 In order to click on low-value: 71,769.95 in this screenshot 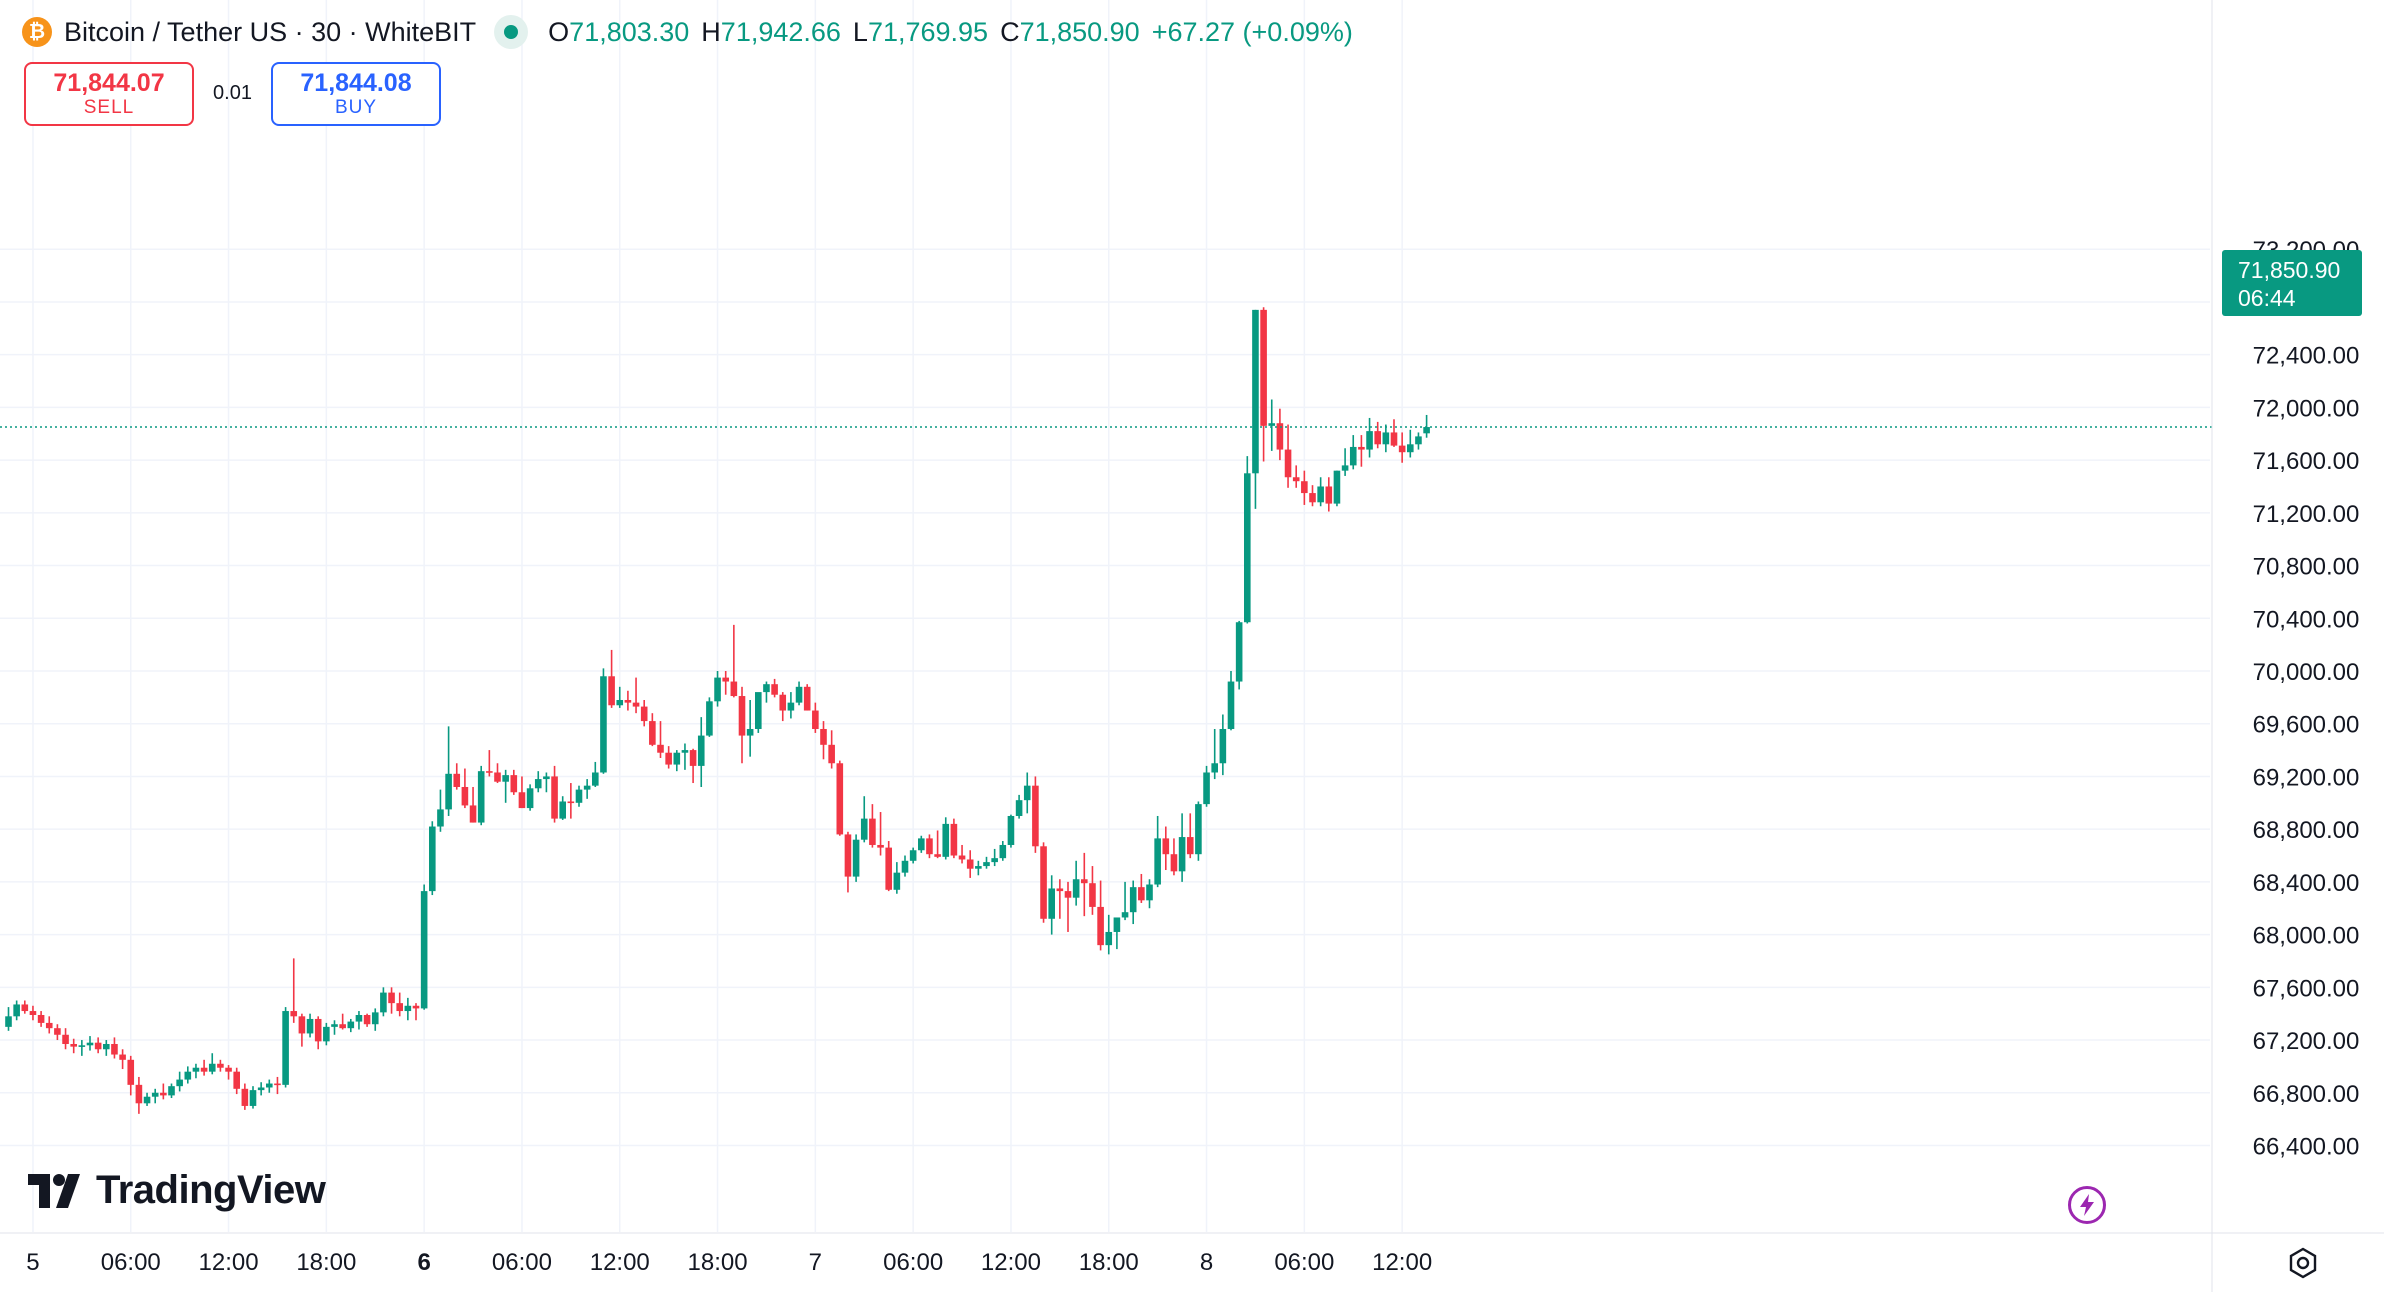, I will do `click(928, 31)`.